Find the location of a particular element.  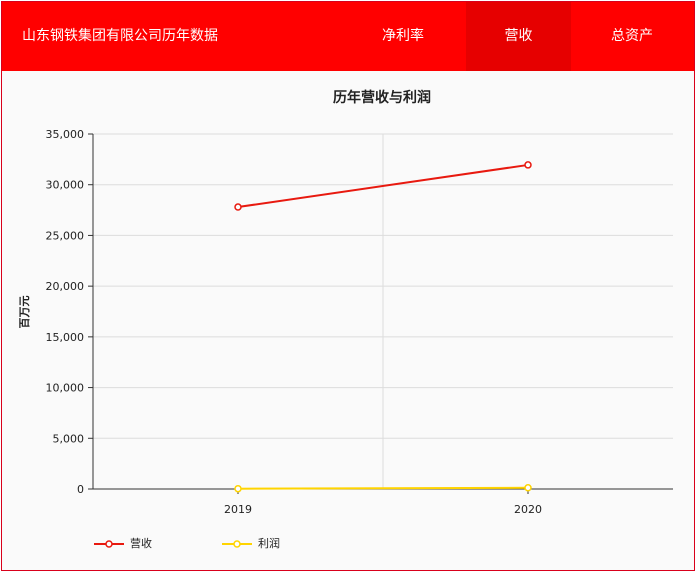

chart-title: 历年营收与利润 is located at coordinates (382, 97).